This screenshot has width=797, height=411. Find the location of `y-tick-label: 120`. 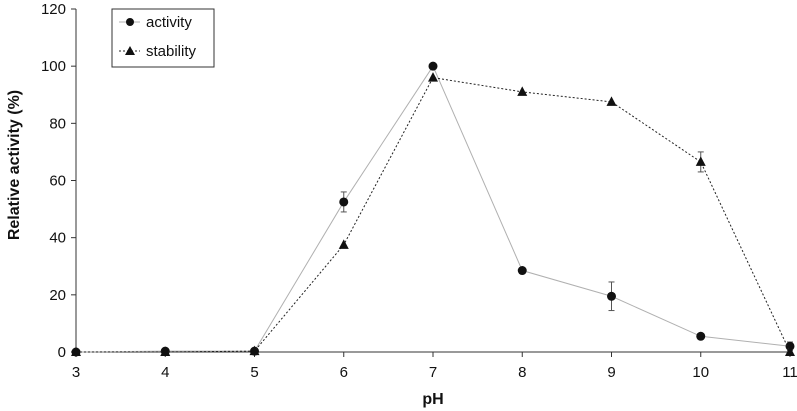

y-tick-label: 120 is located at coordinates (53, 9).